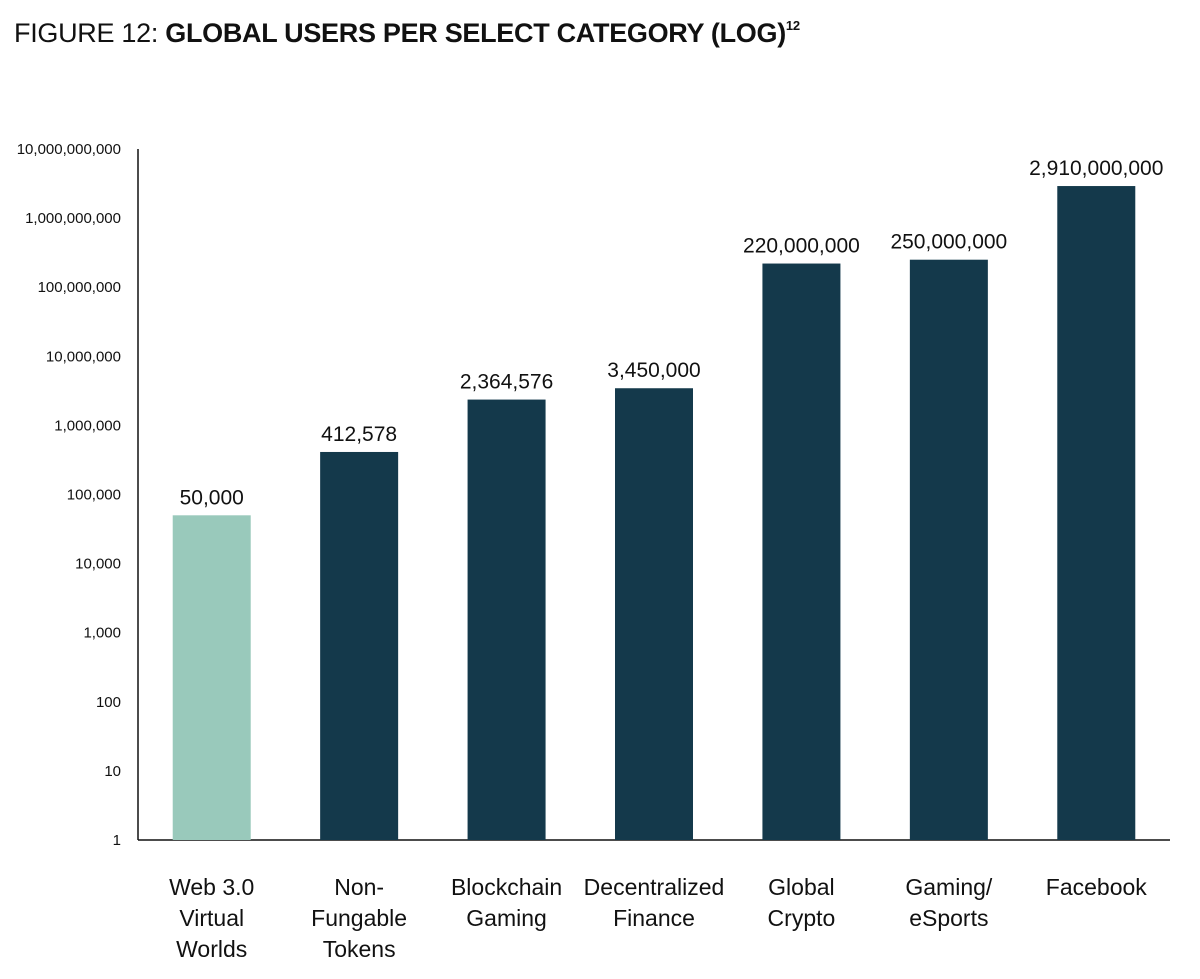  I want to click on y-tick-label: 1,000,000,000, so click(73, 218).